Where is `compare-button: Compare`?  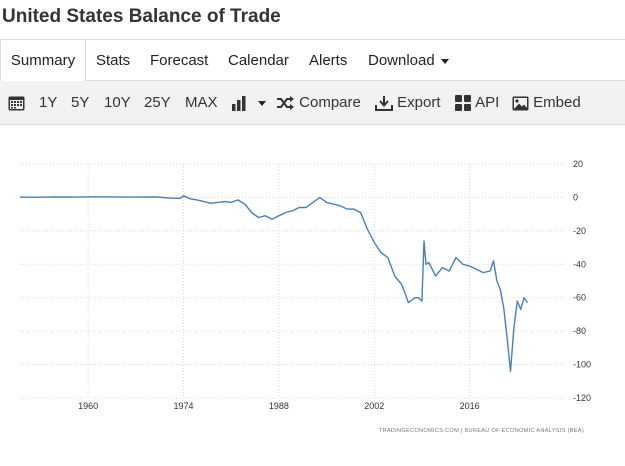
compare-button: Compare is located at coordinates (318, 103).